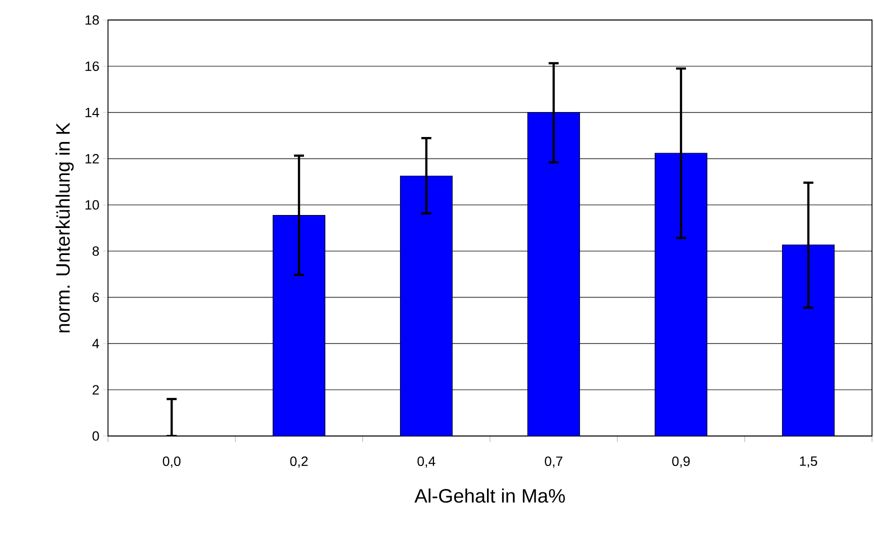 The height and width of the screenshot is (540, 874). I want to click on x-tick-label: 0,9, so click(681, 462).